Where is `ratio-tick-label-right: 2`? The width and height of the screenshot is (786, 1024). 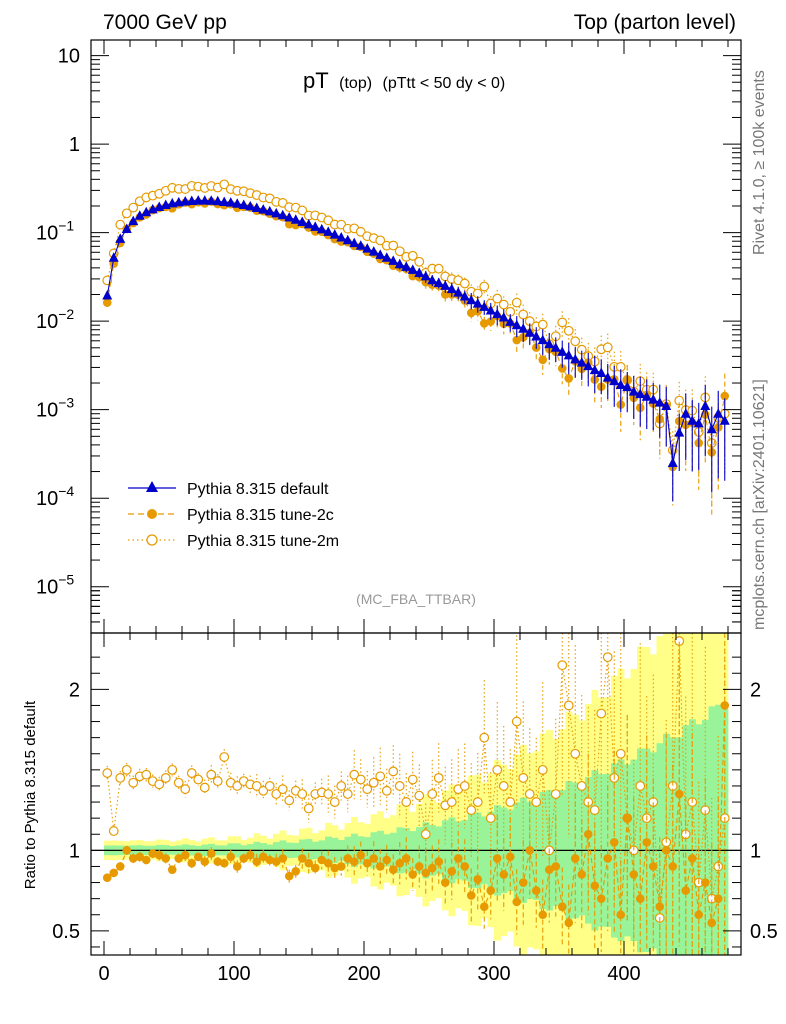 ratio-tick-label-right: 2 is located at coordinates (755, 690).